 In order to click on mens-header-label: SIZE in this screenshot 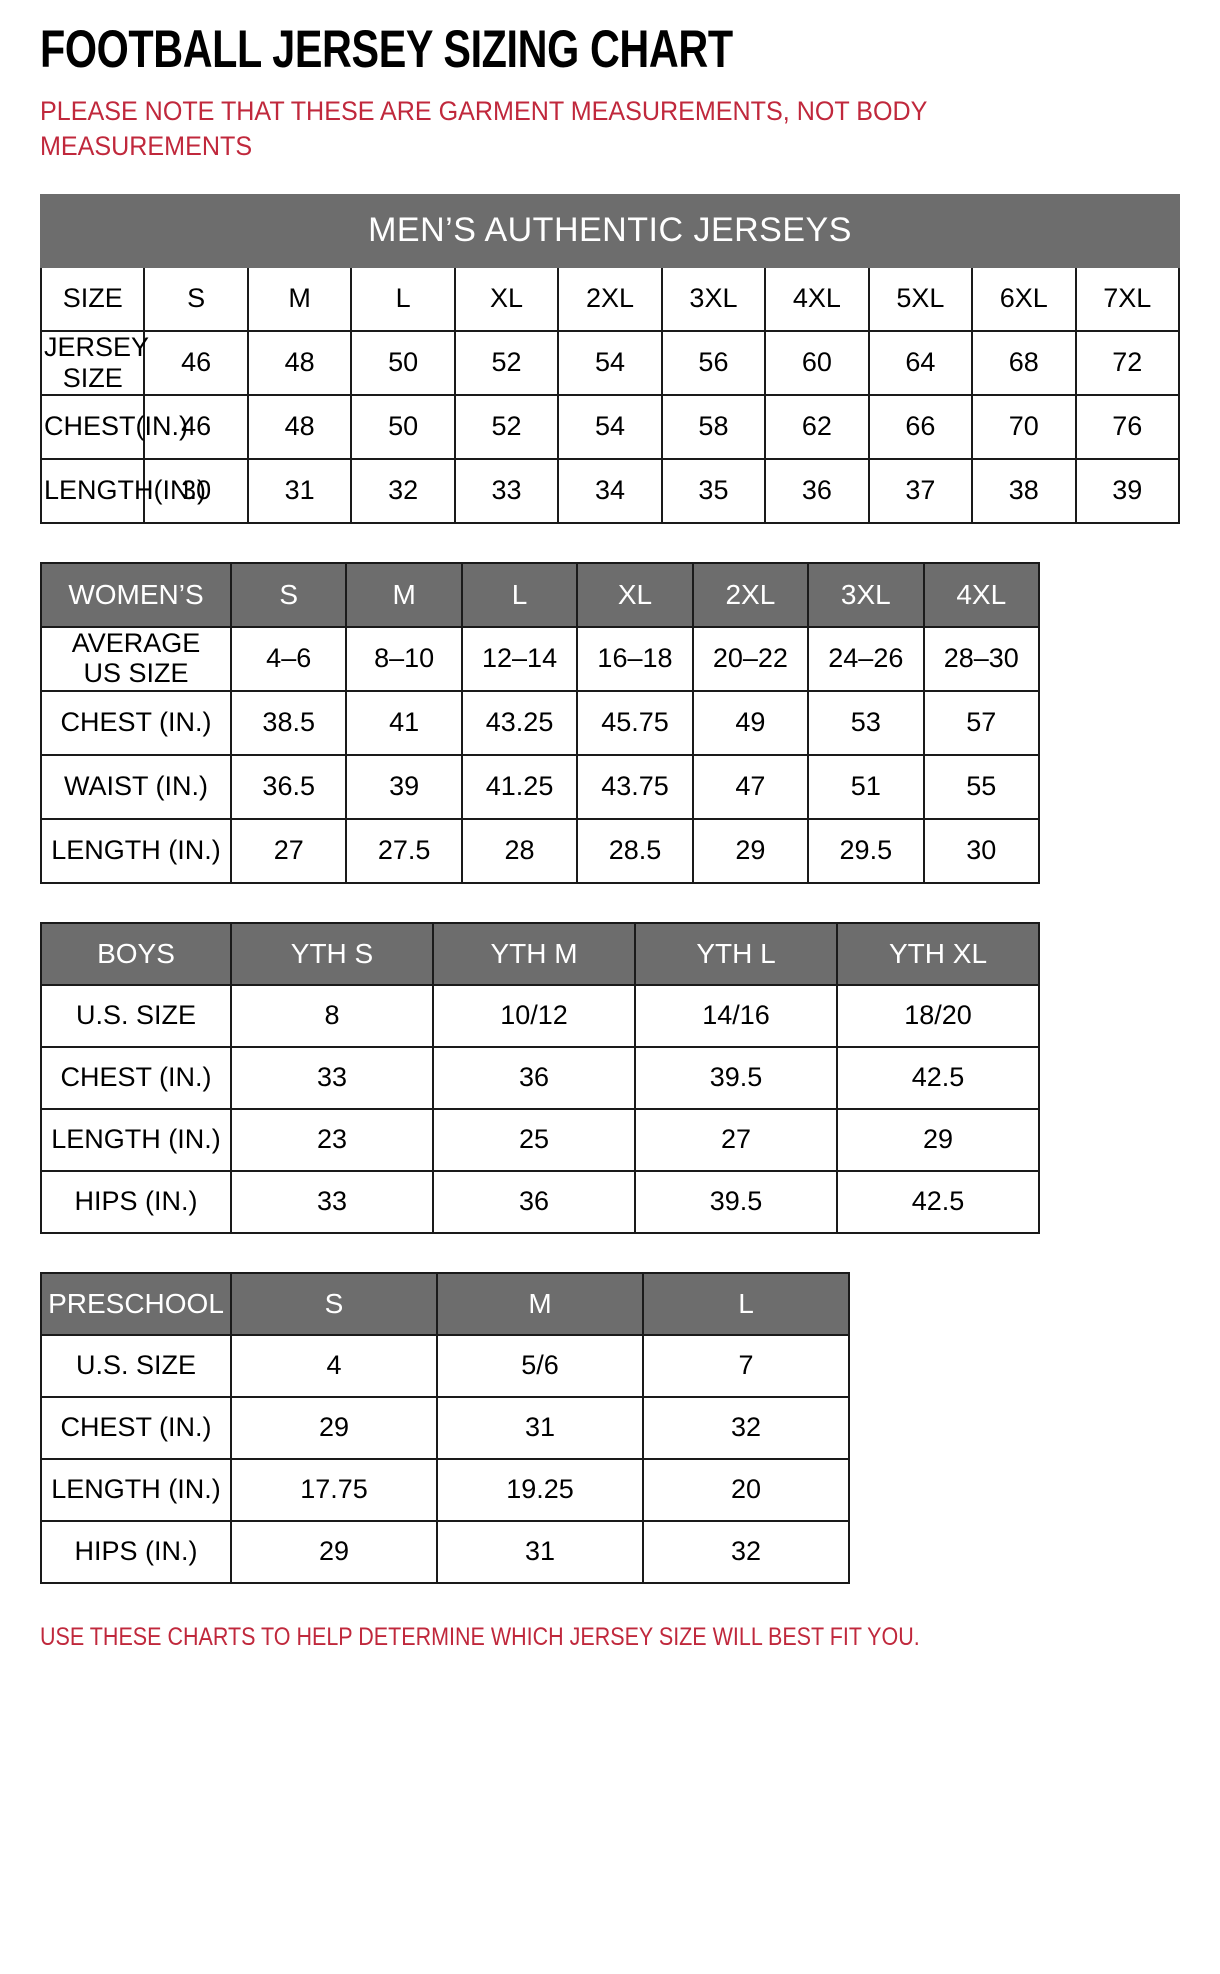, I will do `click(92, 298)`.